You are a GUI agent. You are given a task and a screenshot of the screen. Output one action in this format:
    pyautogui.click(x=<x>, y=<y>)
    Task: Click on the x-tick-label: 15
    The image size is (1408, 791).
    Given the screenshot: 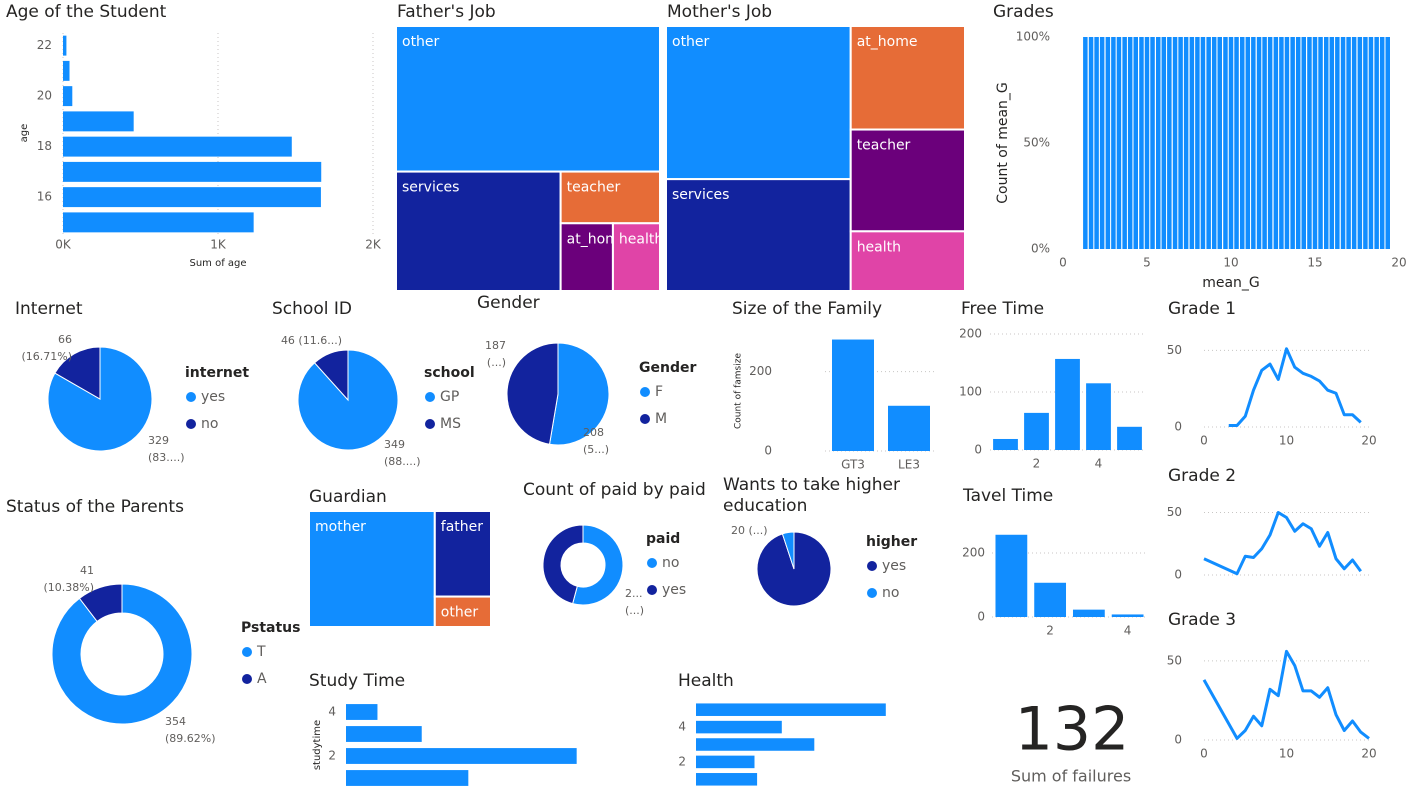 What is the action you would take?
    pyautogui.click(x=1314, y=263)
    